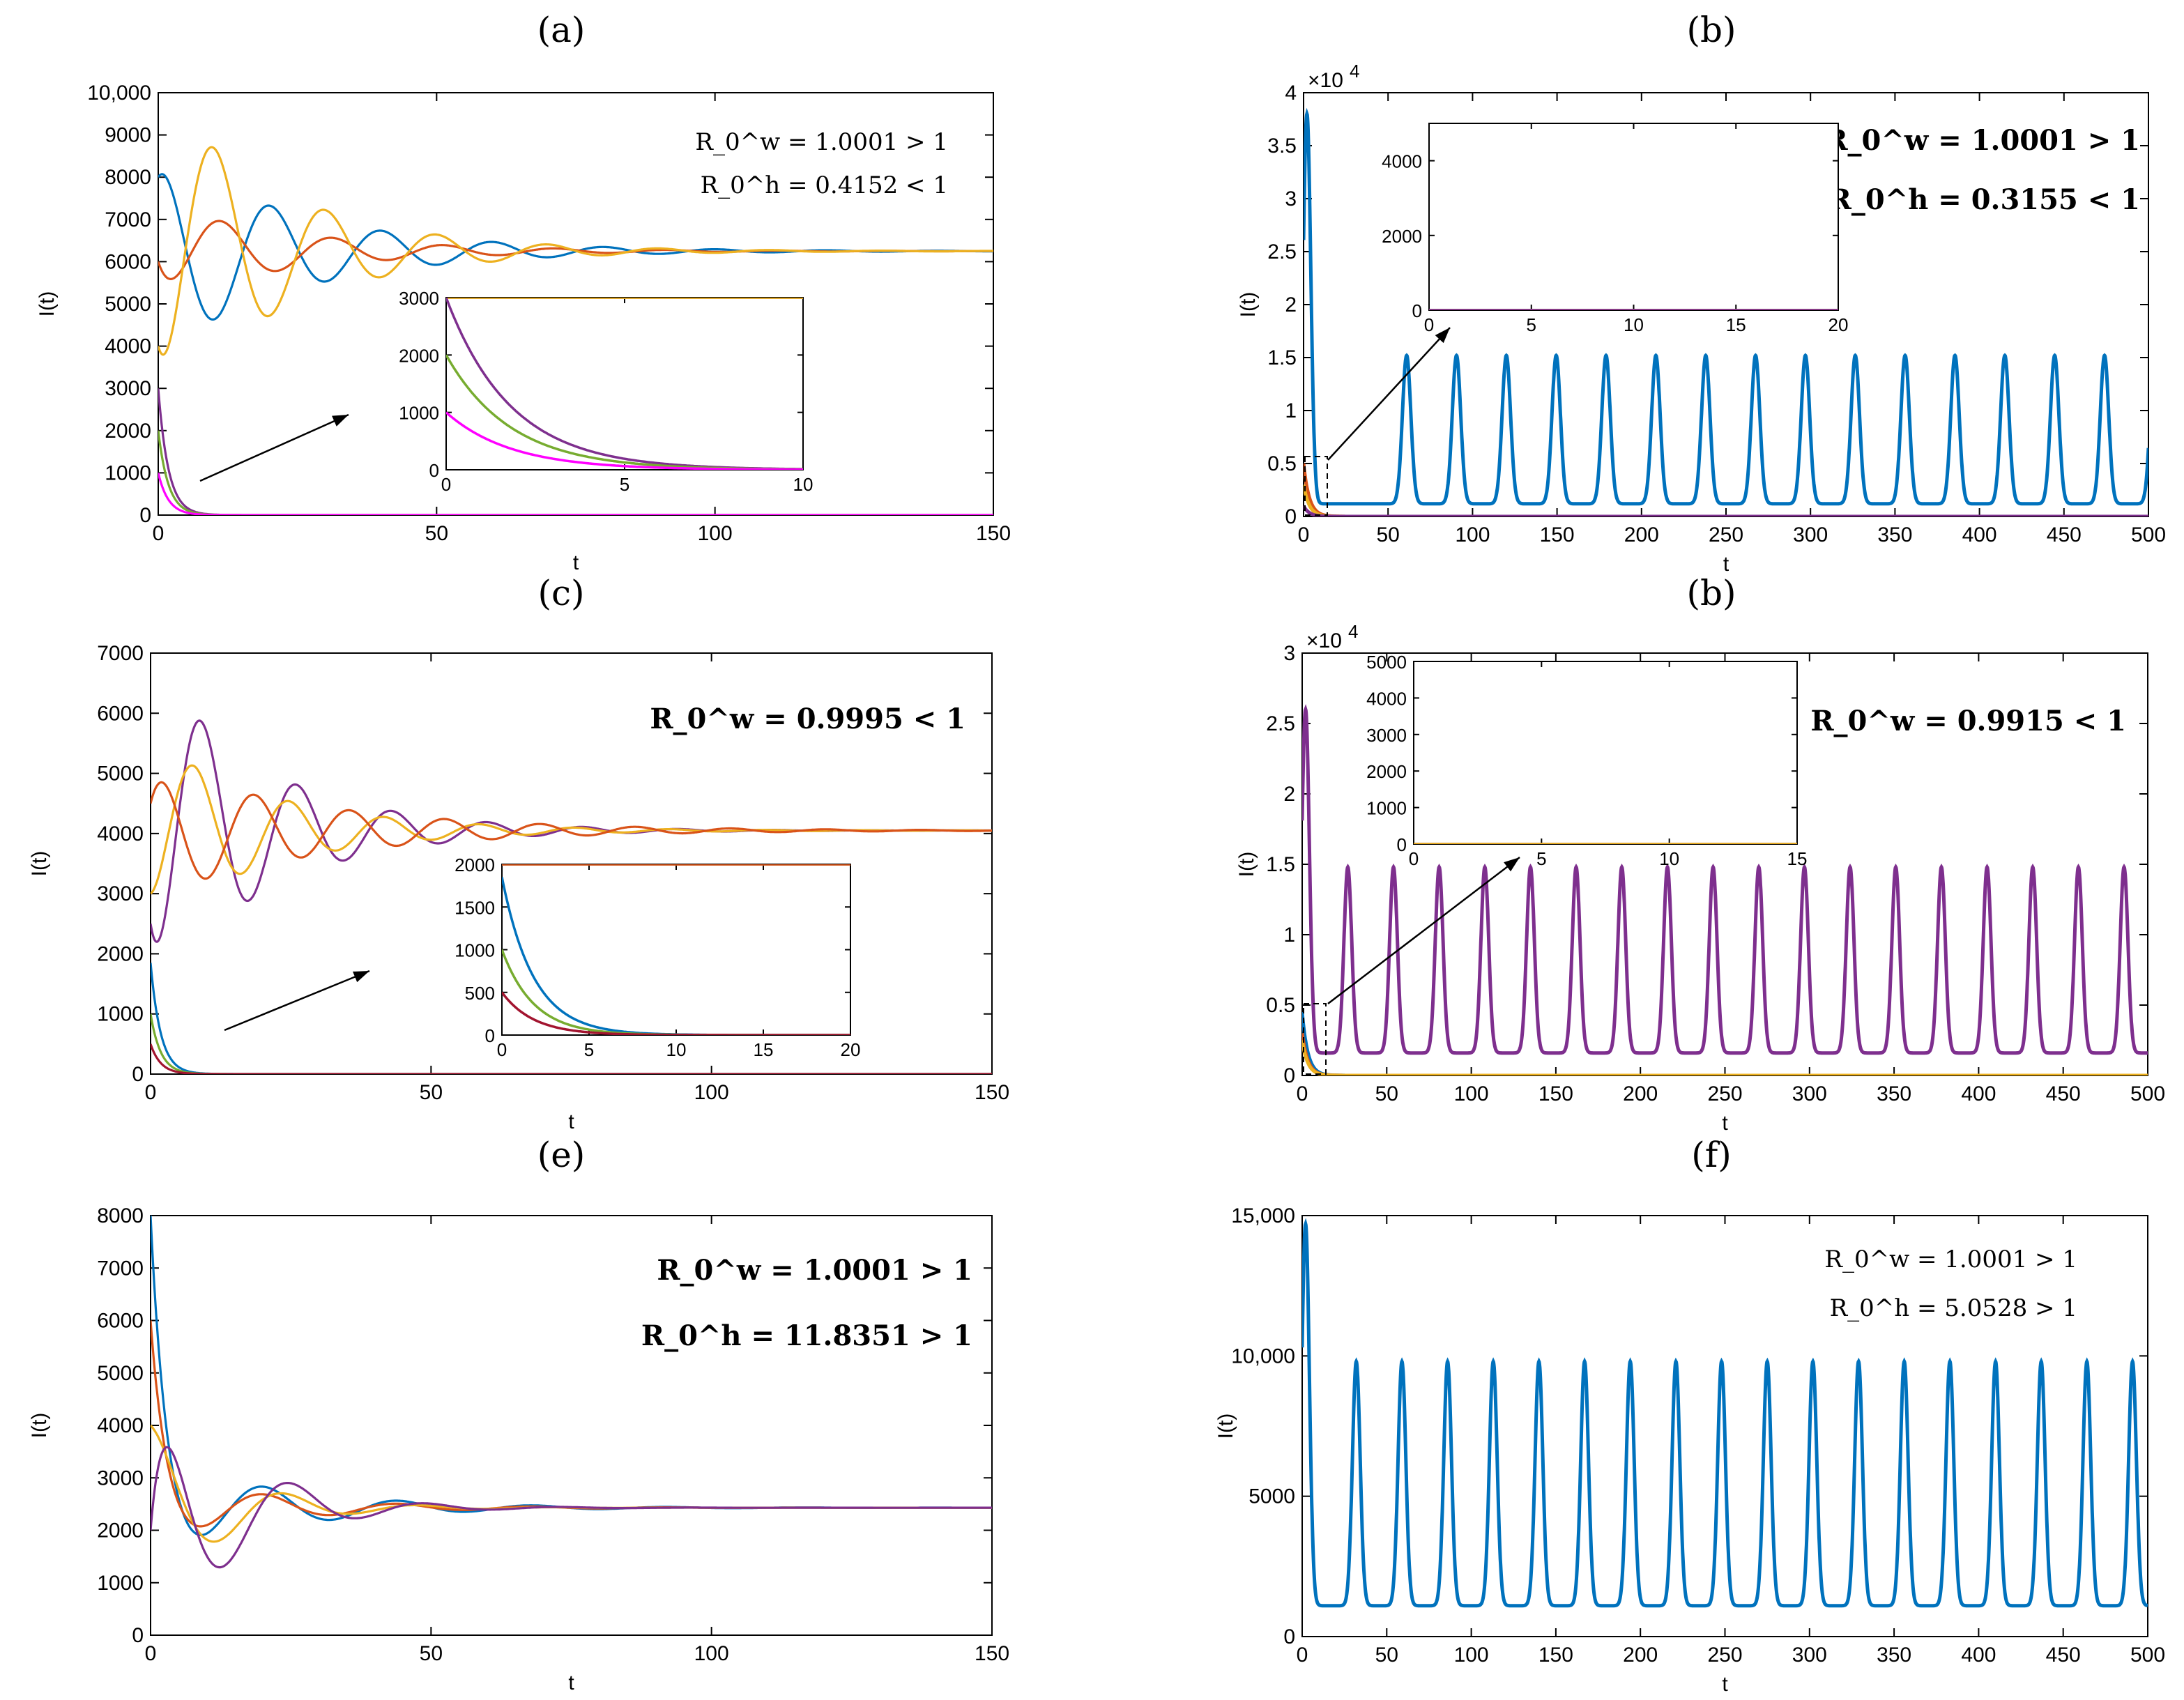  I want to click on y-tick-label: 7000, so click(128, 219).